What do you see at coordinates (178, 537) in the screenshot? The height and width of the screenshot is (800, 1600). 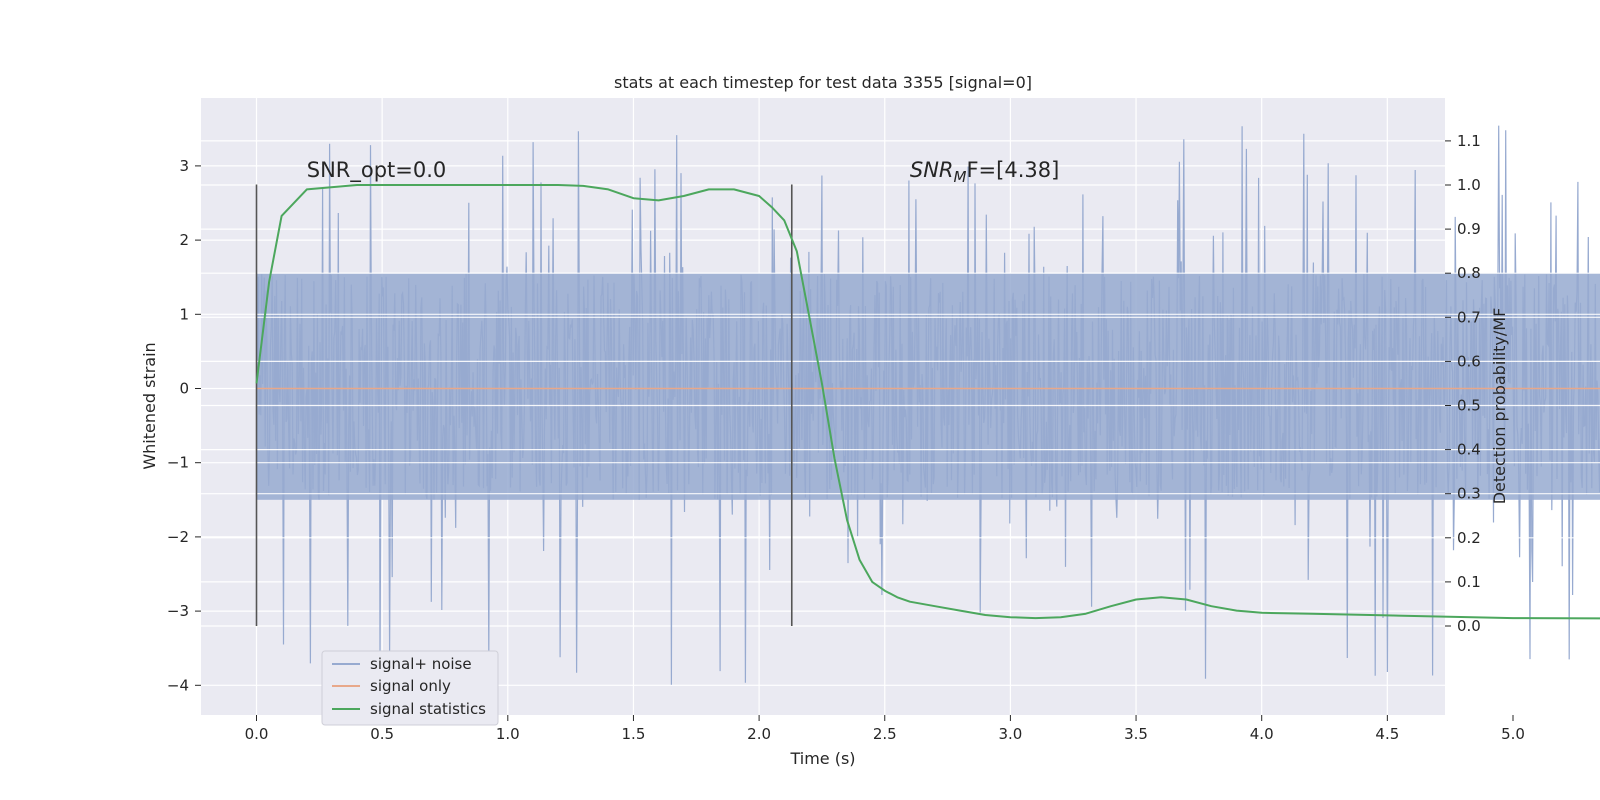 I see `y-tick-label-5: −2` at bounding box center [178, 537].